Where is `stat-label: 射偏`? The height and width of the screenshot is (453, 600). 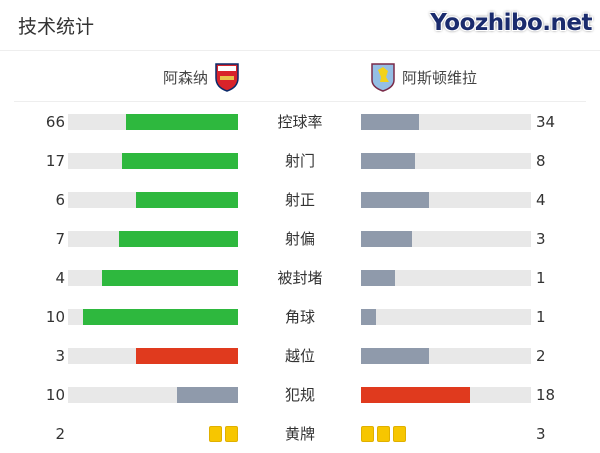
stat-label: 射偏 is located at coordinates (299, 239).